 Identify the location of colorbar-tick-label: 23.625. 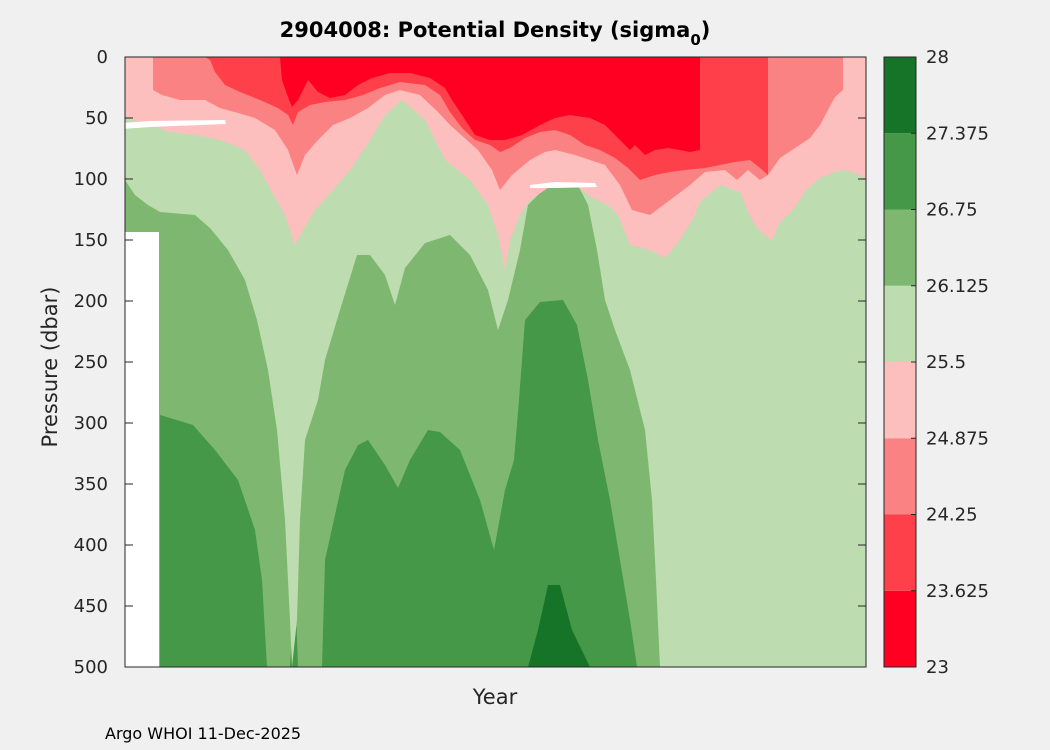
(957, 591).